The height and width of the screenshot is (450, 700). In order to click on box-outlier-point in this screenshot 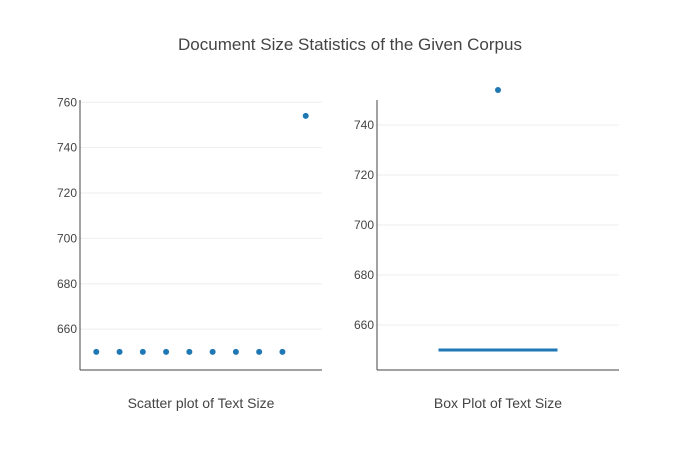, I will do `click(498, 90)`.